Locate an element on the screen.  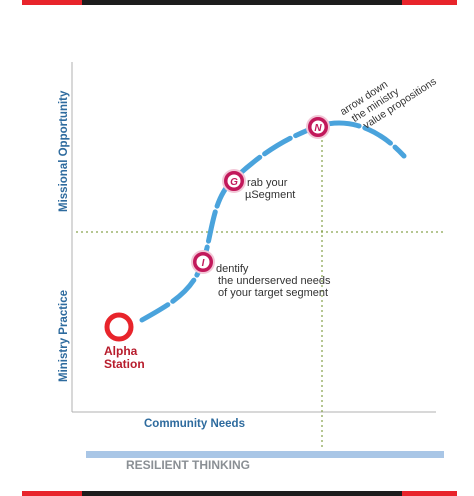
identify-text-line1: dentify is located at coordinates (232, 269).